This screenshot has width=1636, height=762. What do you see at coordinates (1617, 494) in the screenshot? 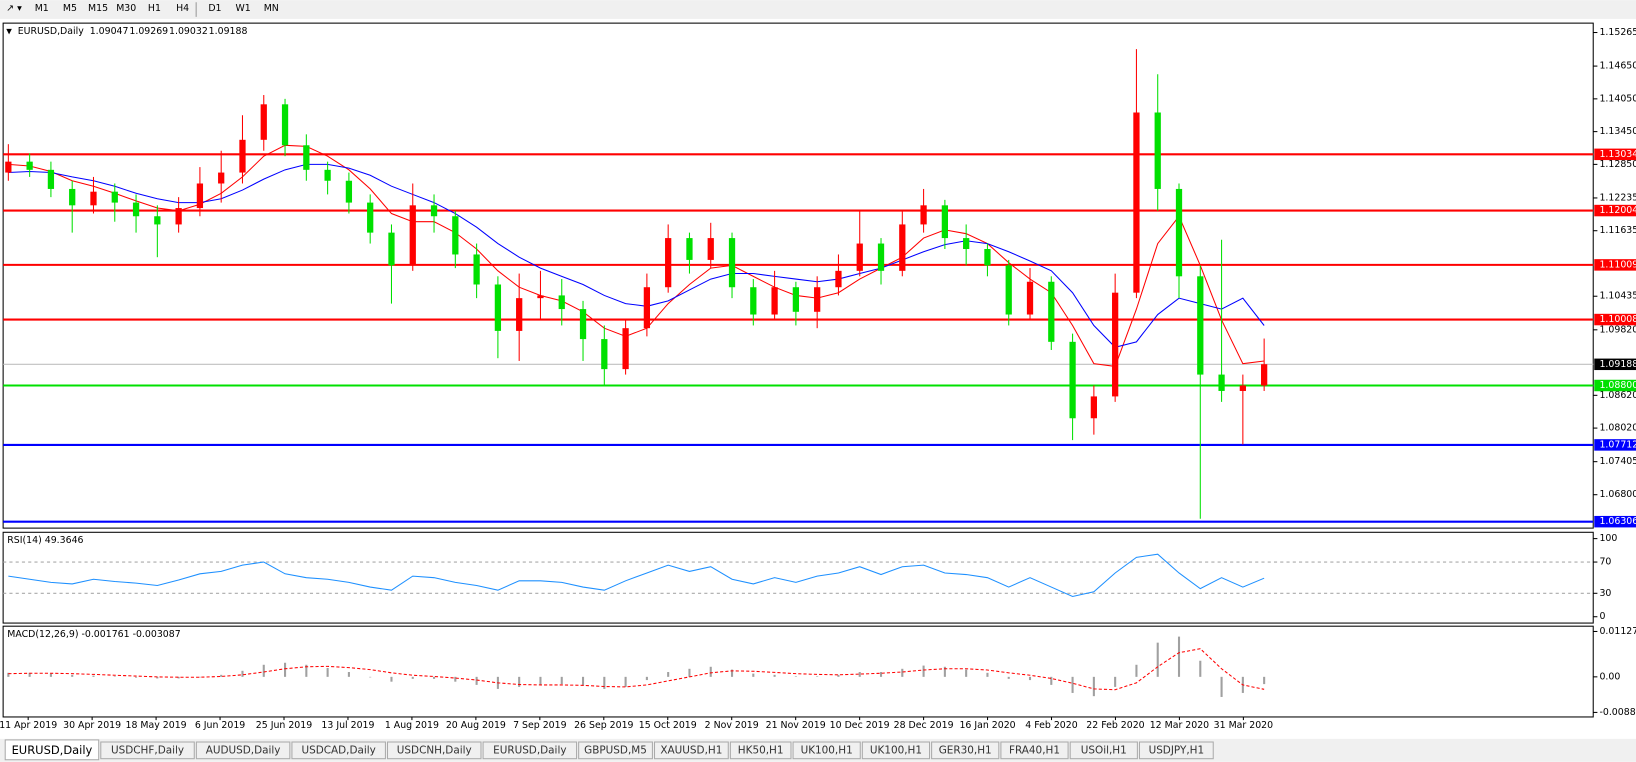
I see `y-tick-label: 1.06800` at bounding box center [1617, 494].